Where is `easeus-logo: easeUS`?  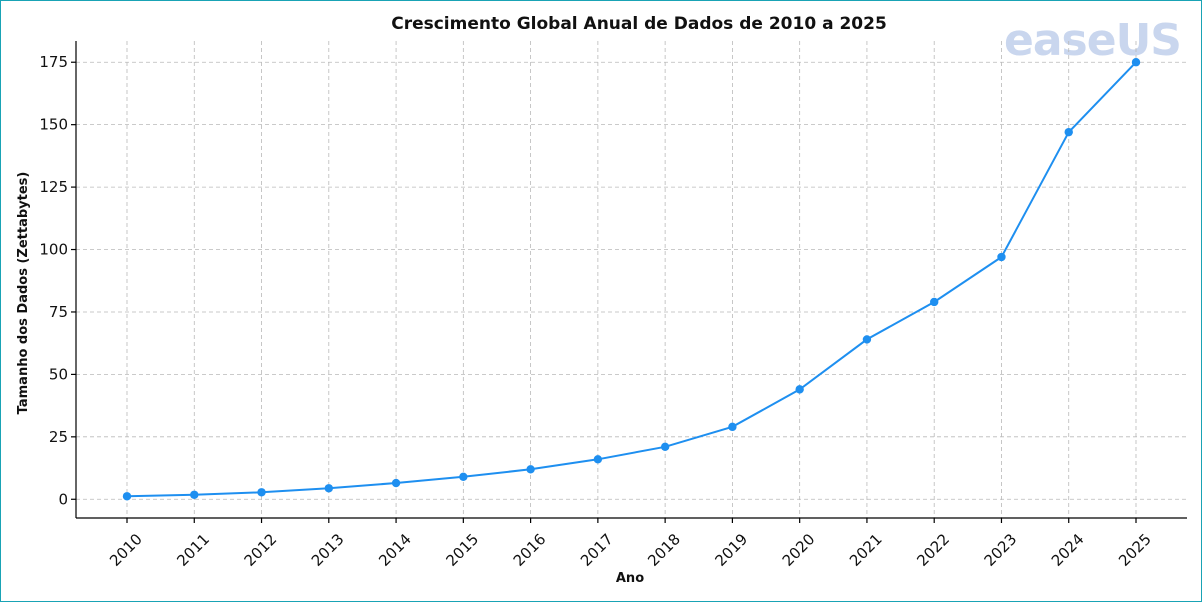 easeus-logo: easeUS is located at coordinates (1093, 40).